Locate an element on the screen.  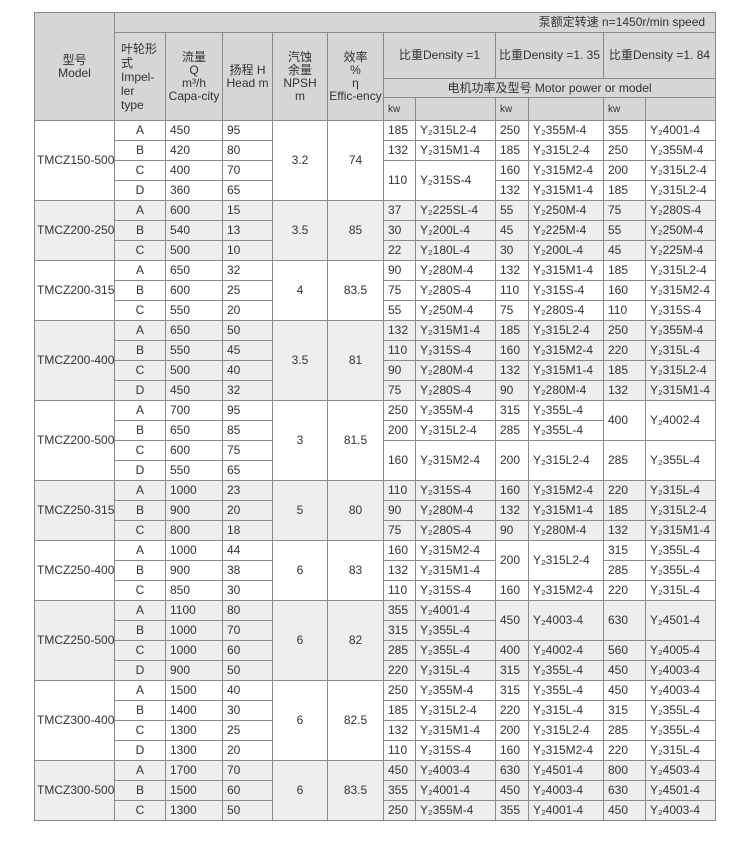
efficiency-cell: 82 is located at coordinates (355, 640).